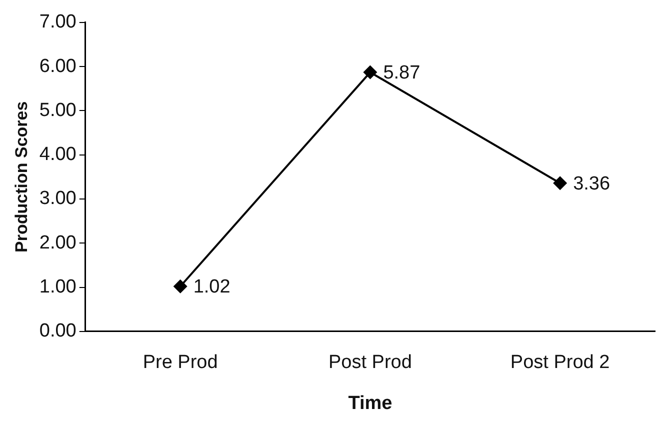 The height and width of the screenshot is (427, 670). I want to click on y-tick-label: 1.00, so click(57, 287).